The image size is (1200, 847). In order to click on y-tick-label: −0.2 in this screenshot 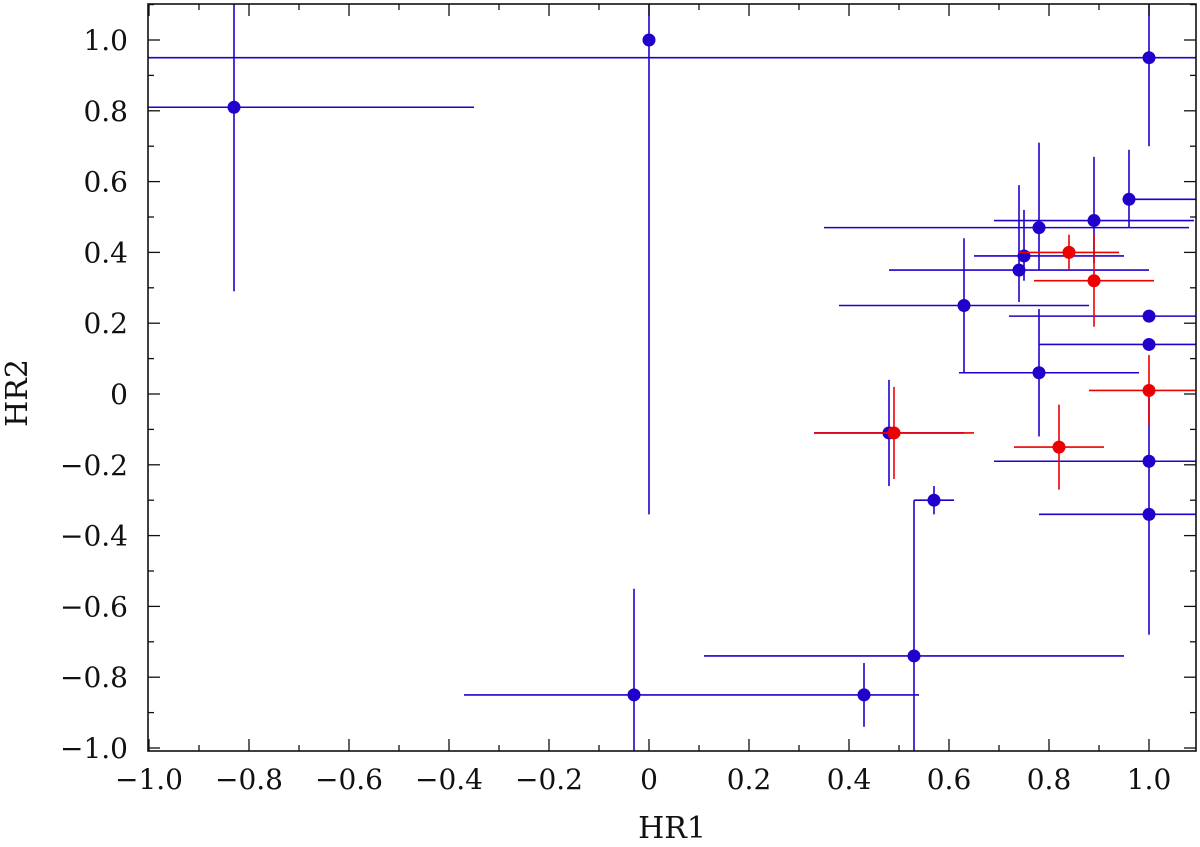, I will do `click(94, 465)`.